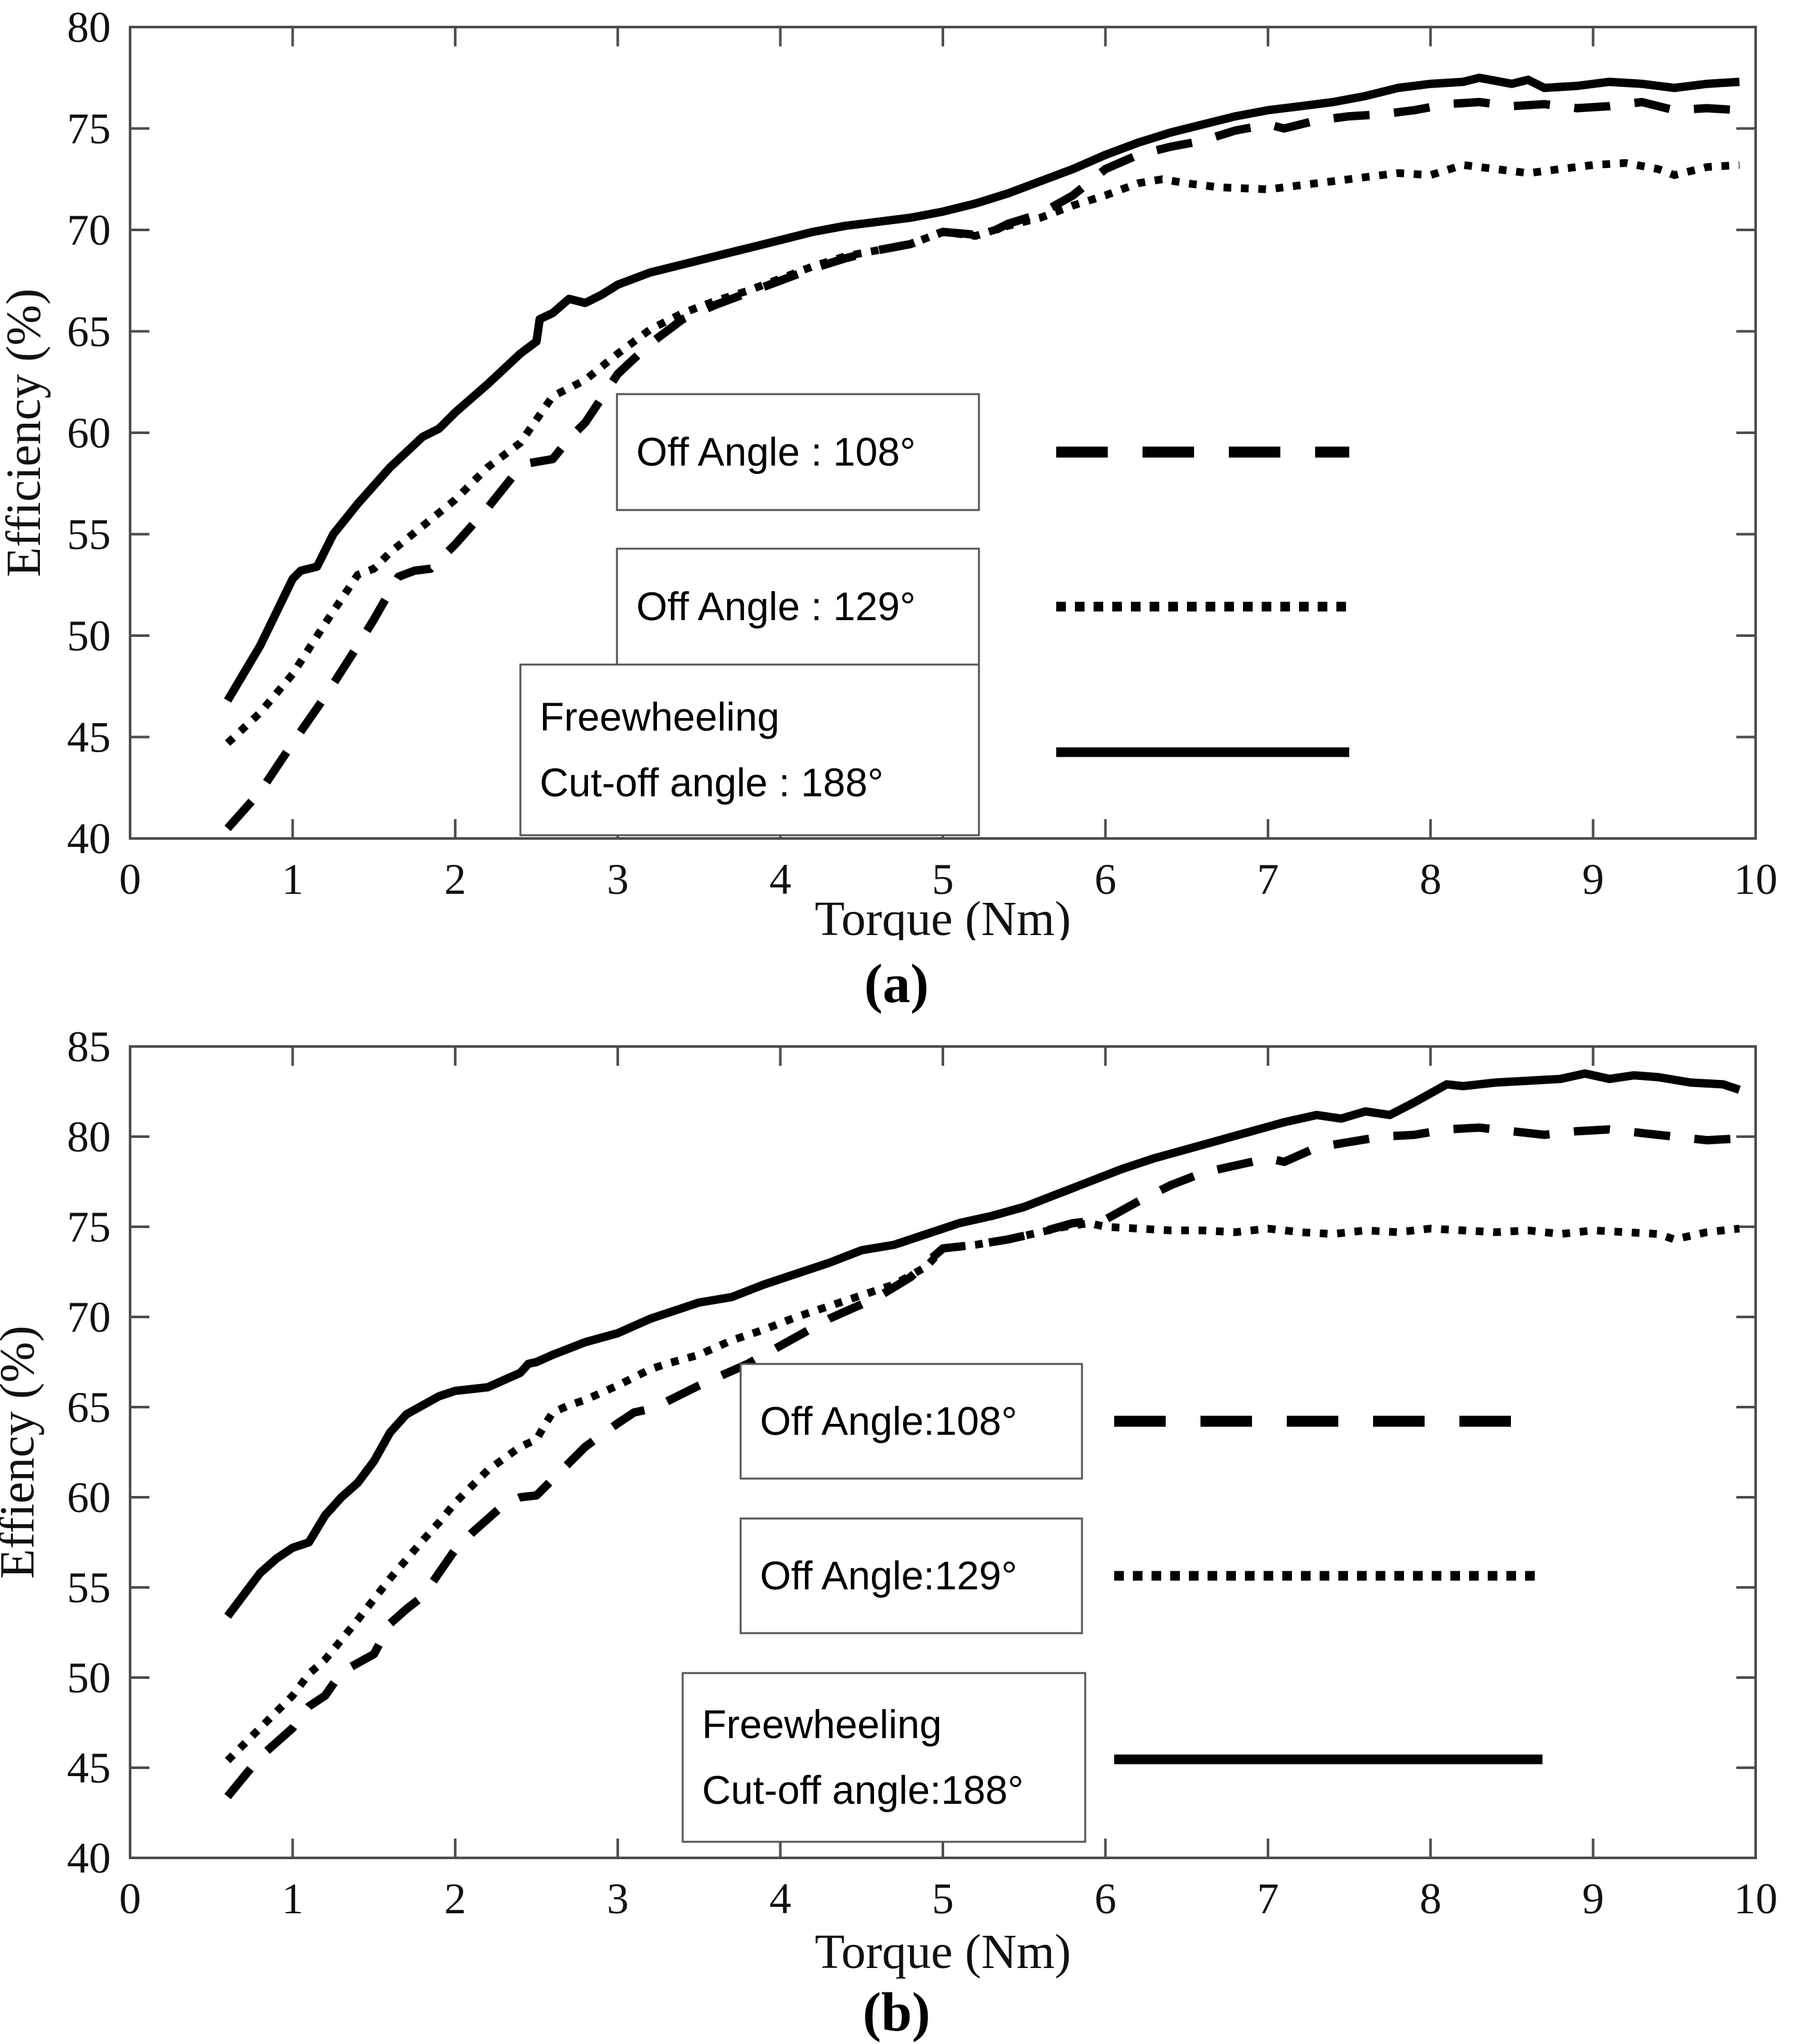 This screenshot has height=2044, width=1793. Describe the element at coordinates (862, 1790) in the screenshot. I see `legend-label: Cut-off angle:188°` at that location.